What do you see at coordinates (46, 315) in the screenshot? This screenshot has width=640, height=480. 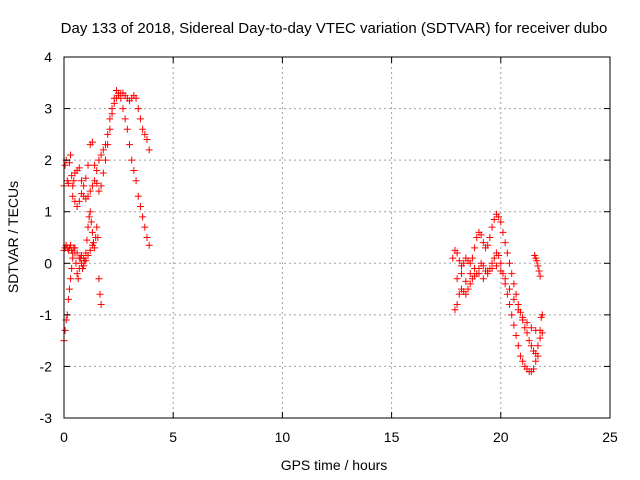 I see `y-tick-label: -1` at bounding box center [46, 315].